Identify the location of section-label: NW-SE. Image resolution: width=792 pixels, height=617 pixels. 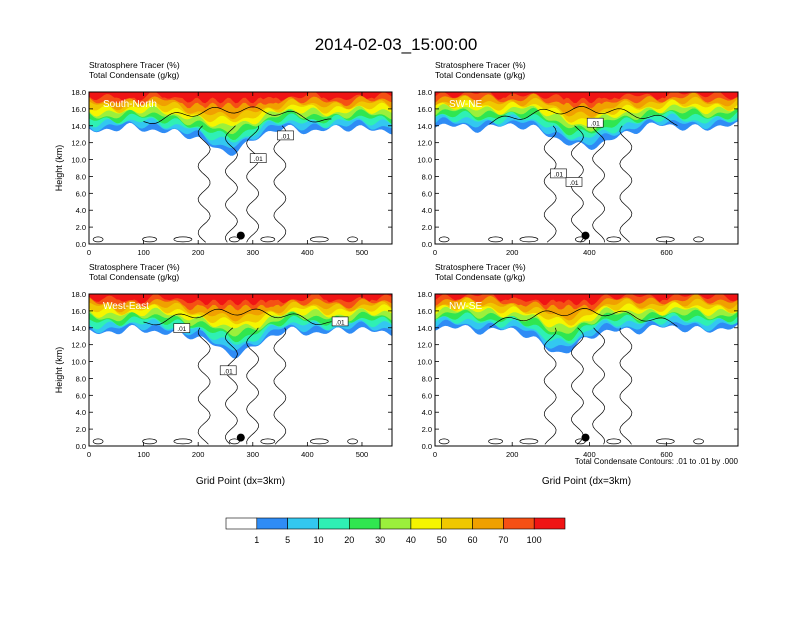
(465, 306).